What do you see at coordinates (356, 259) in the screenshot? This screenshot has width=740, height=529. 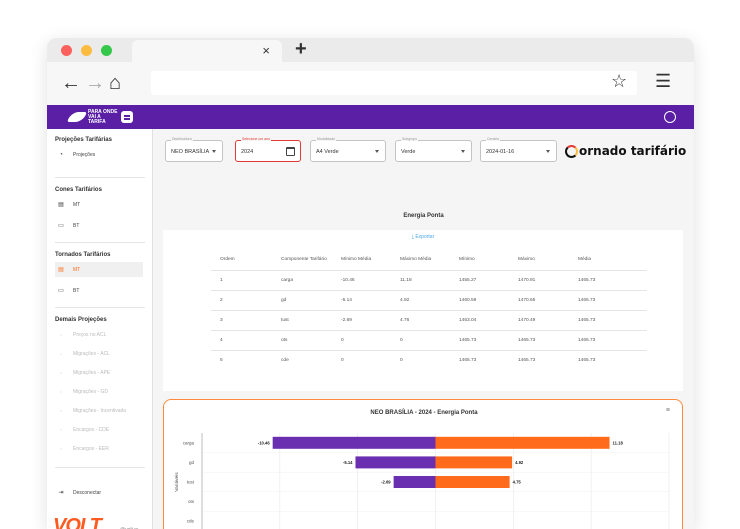 I see `column-header: Mínimo Média` at bounding box center [356, 259].